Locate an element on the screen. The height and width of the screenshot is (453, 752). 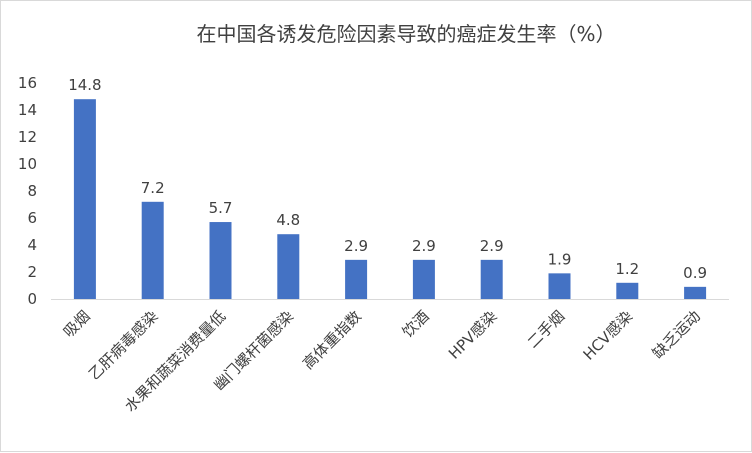
x-category-label: 乙肝病毒感染 is located at coordinates (123, 345).